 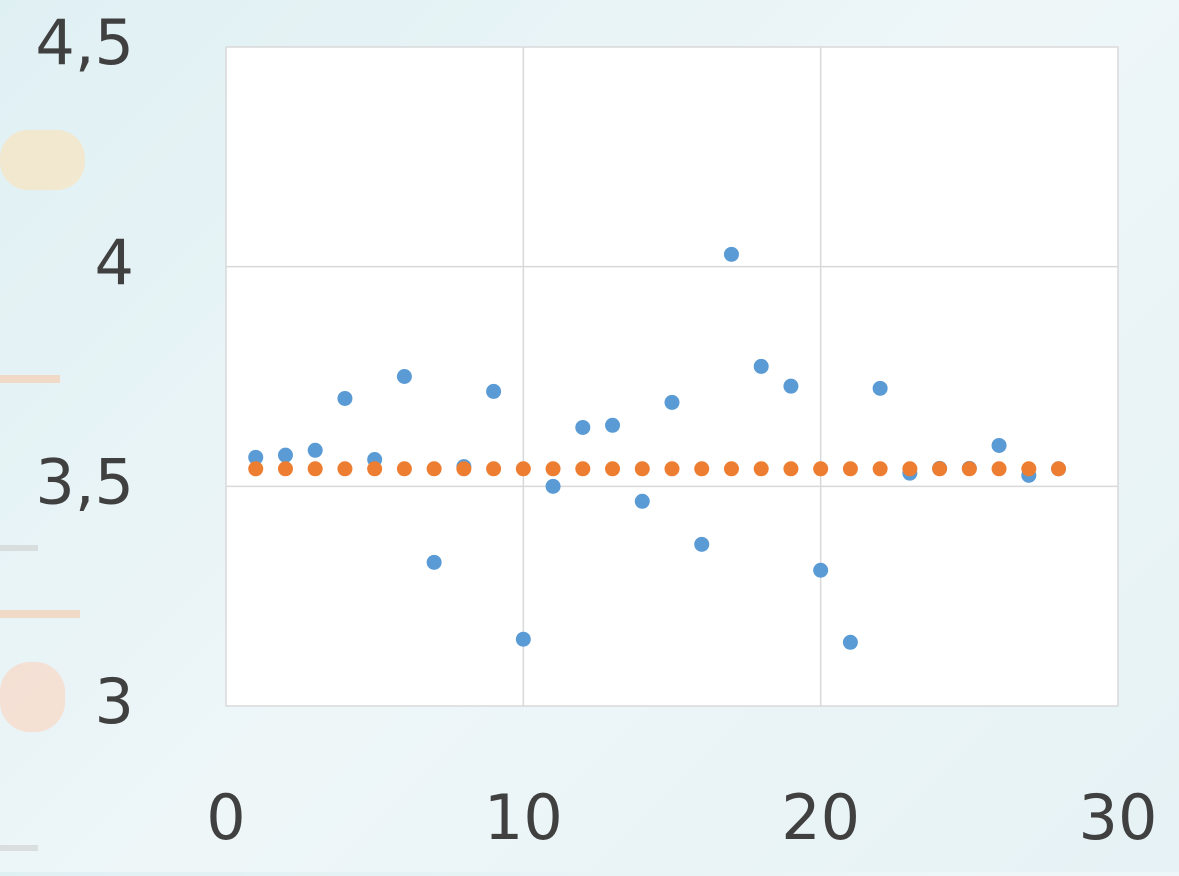 What do you see at coordinates (820, 817) in the screenshot?
I see `x-tick-label: 20` at bounding box center [820, 817].